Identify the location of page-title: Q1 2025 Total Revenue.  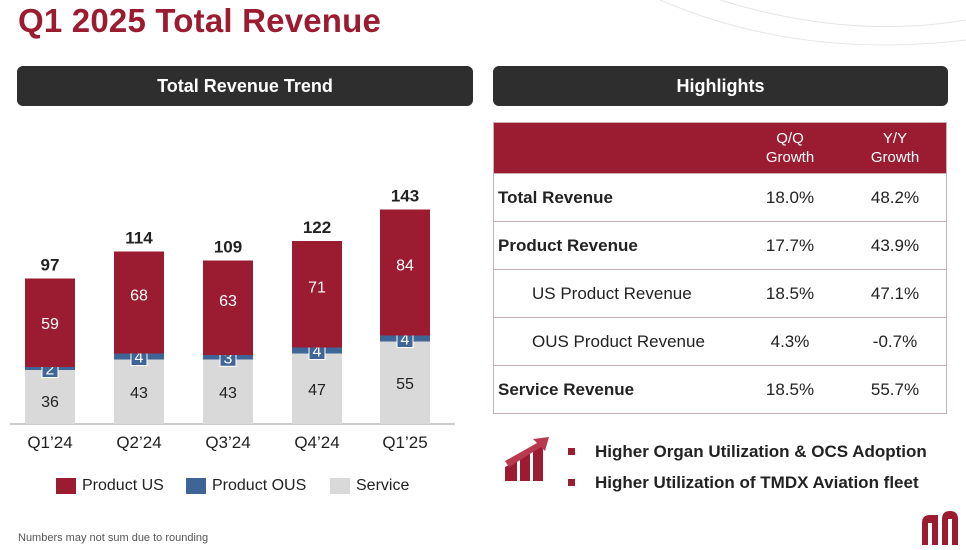
(200, 20).